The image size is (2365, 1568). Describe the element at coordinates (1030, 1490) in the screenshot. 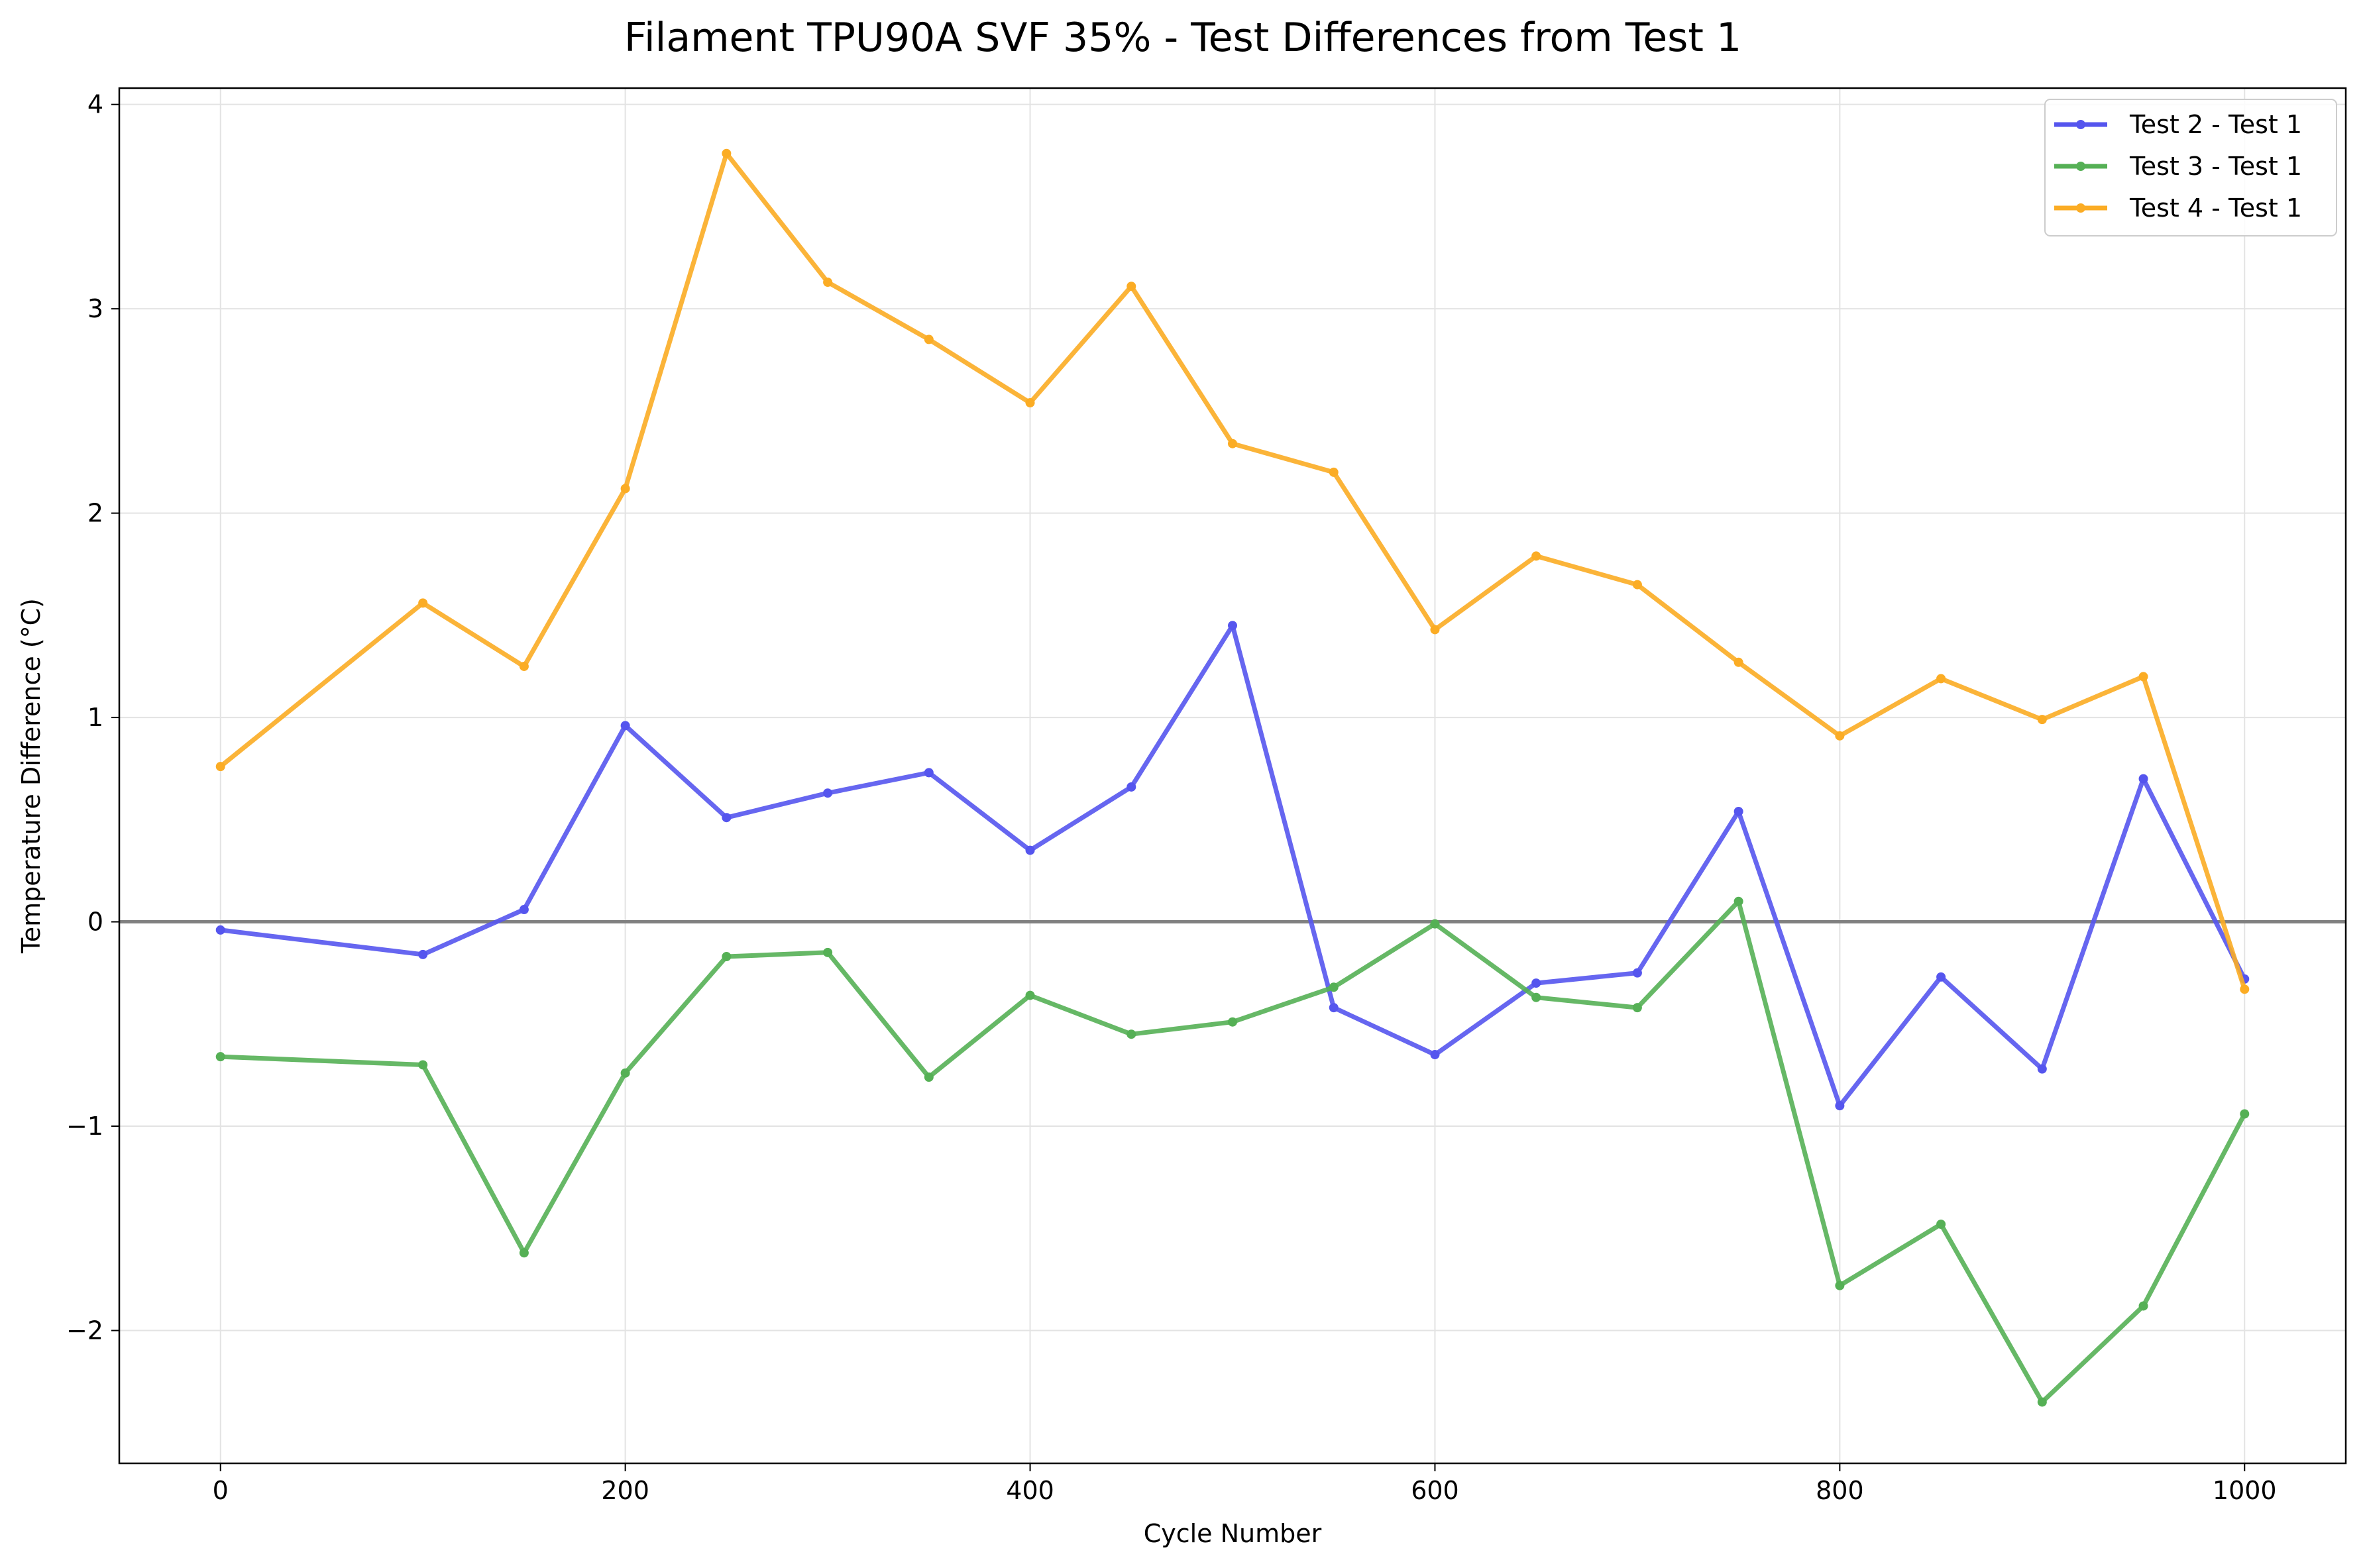

I see `x-tick-label: 400` at that location.